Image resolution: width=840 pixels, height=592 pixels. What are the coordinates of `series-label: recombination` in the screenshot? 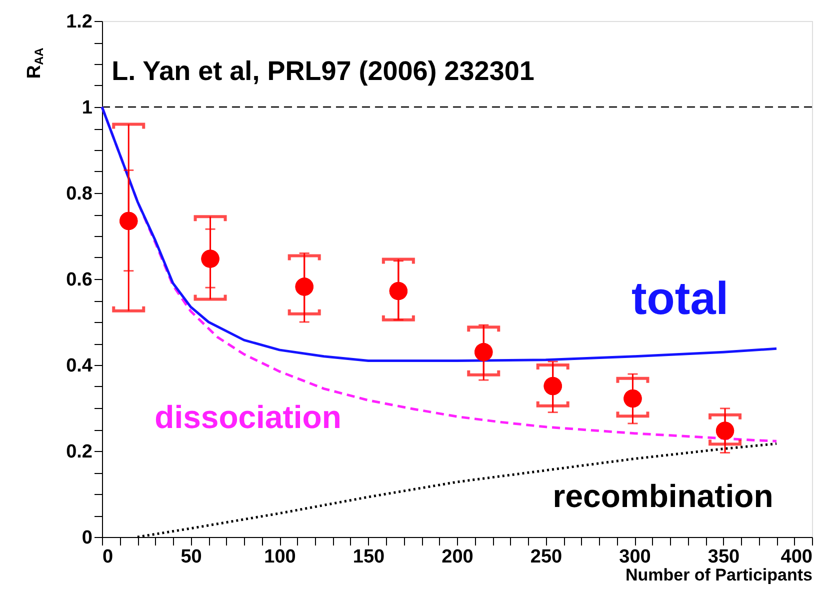 It's located at (663, 496).